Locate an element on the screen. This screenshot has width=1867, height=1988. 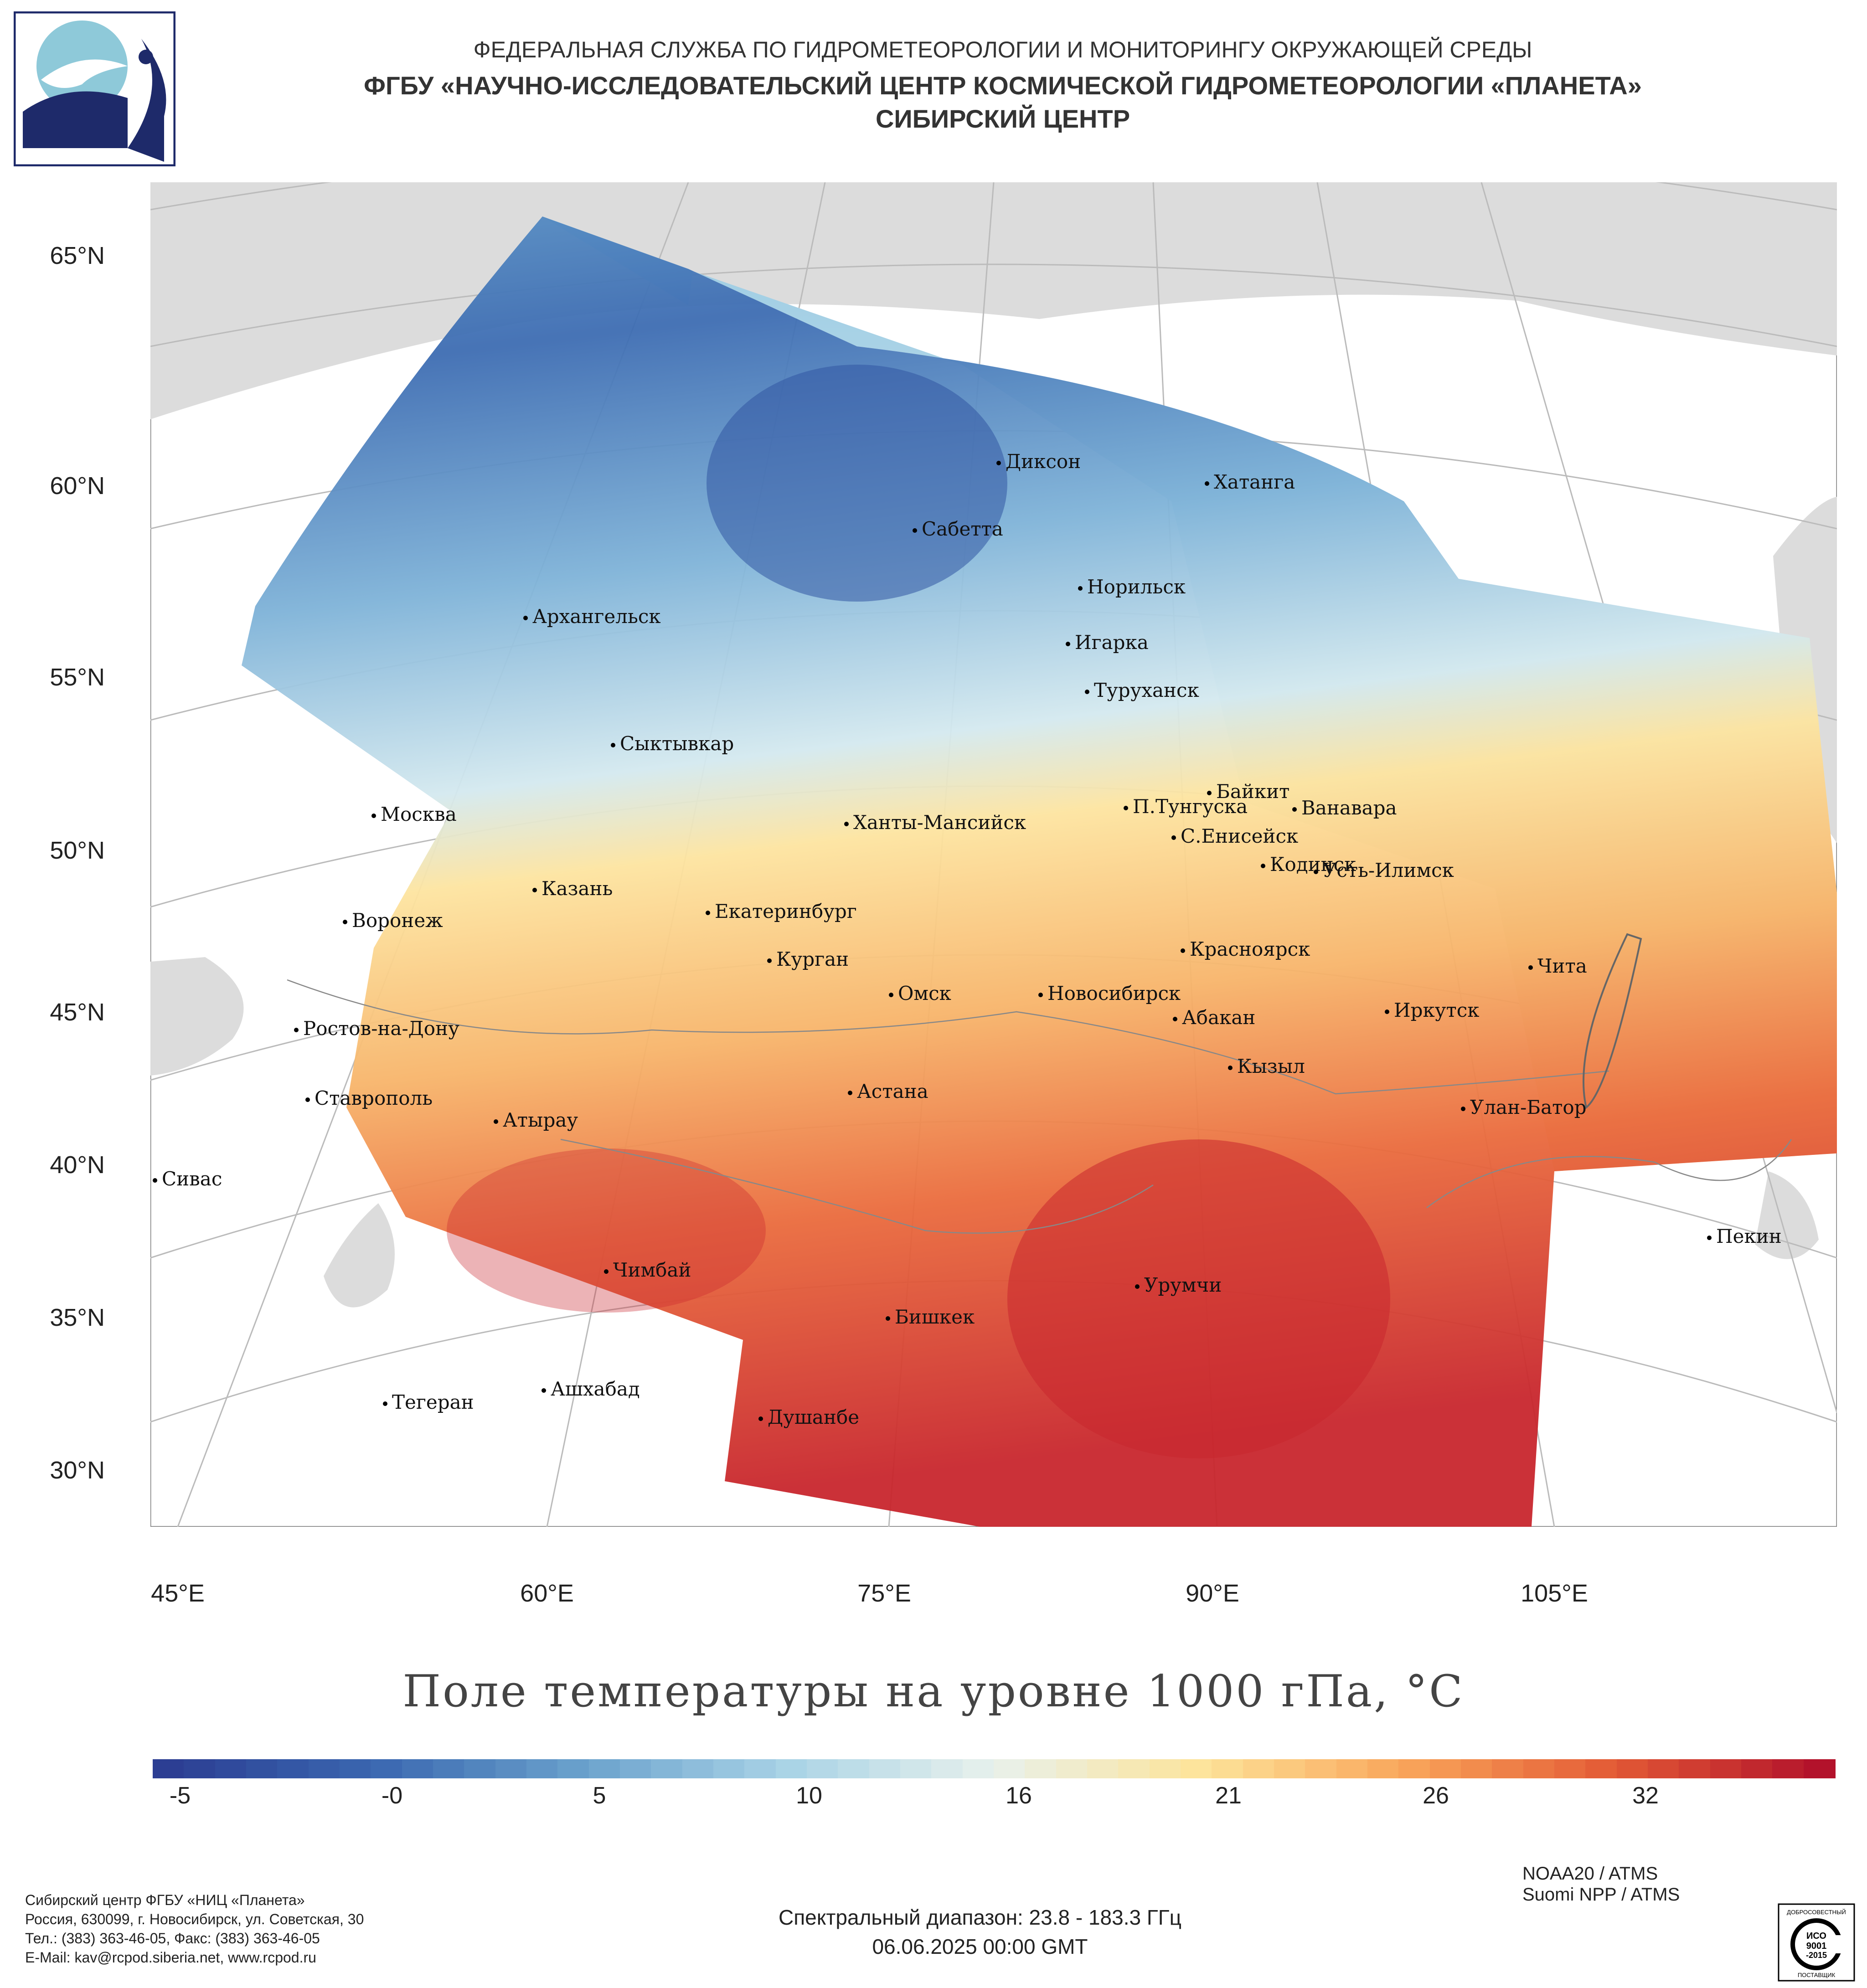
city-urumqi: Урумчи is located at coordinates (1178, 1285).